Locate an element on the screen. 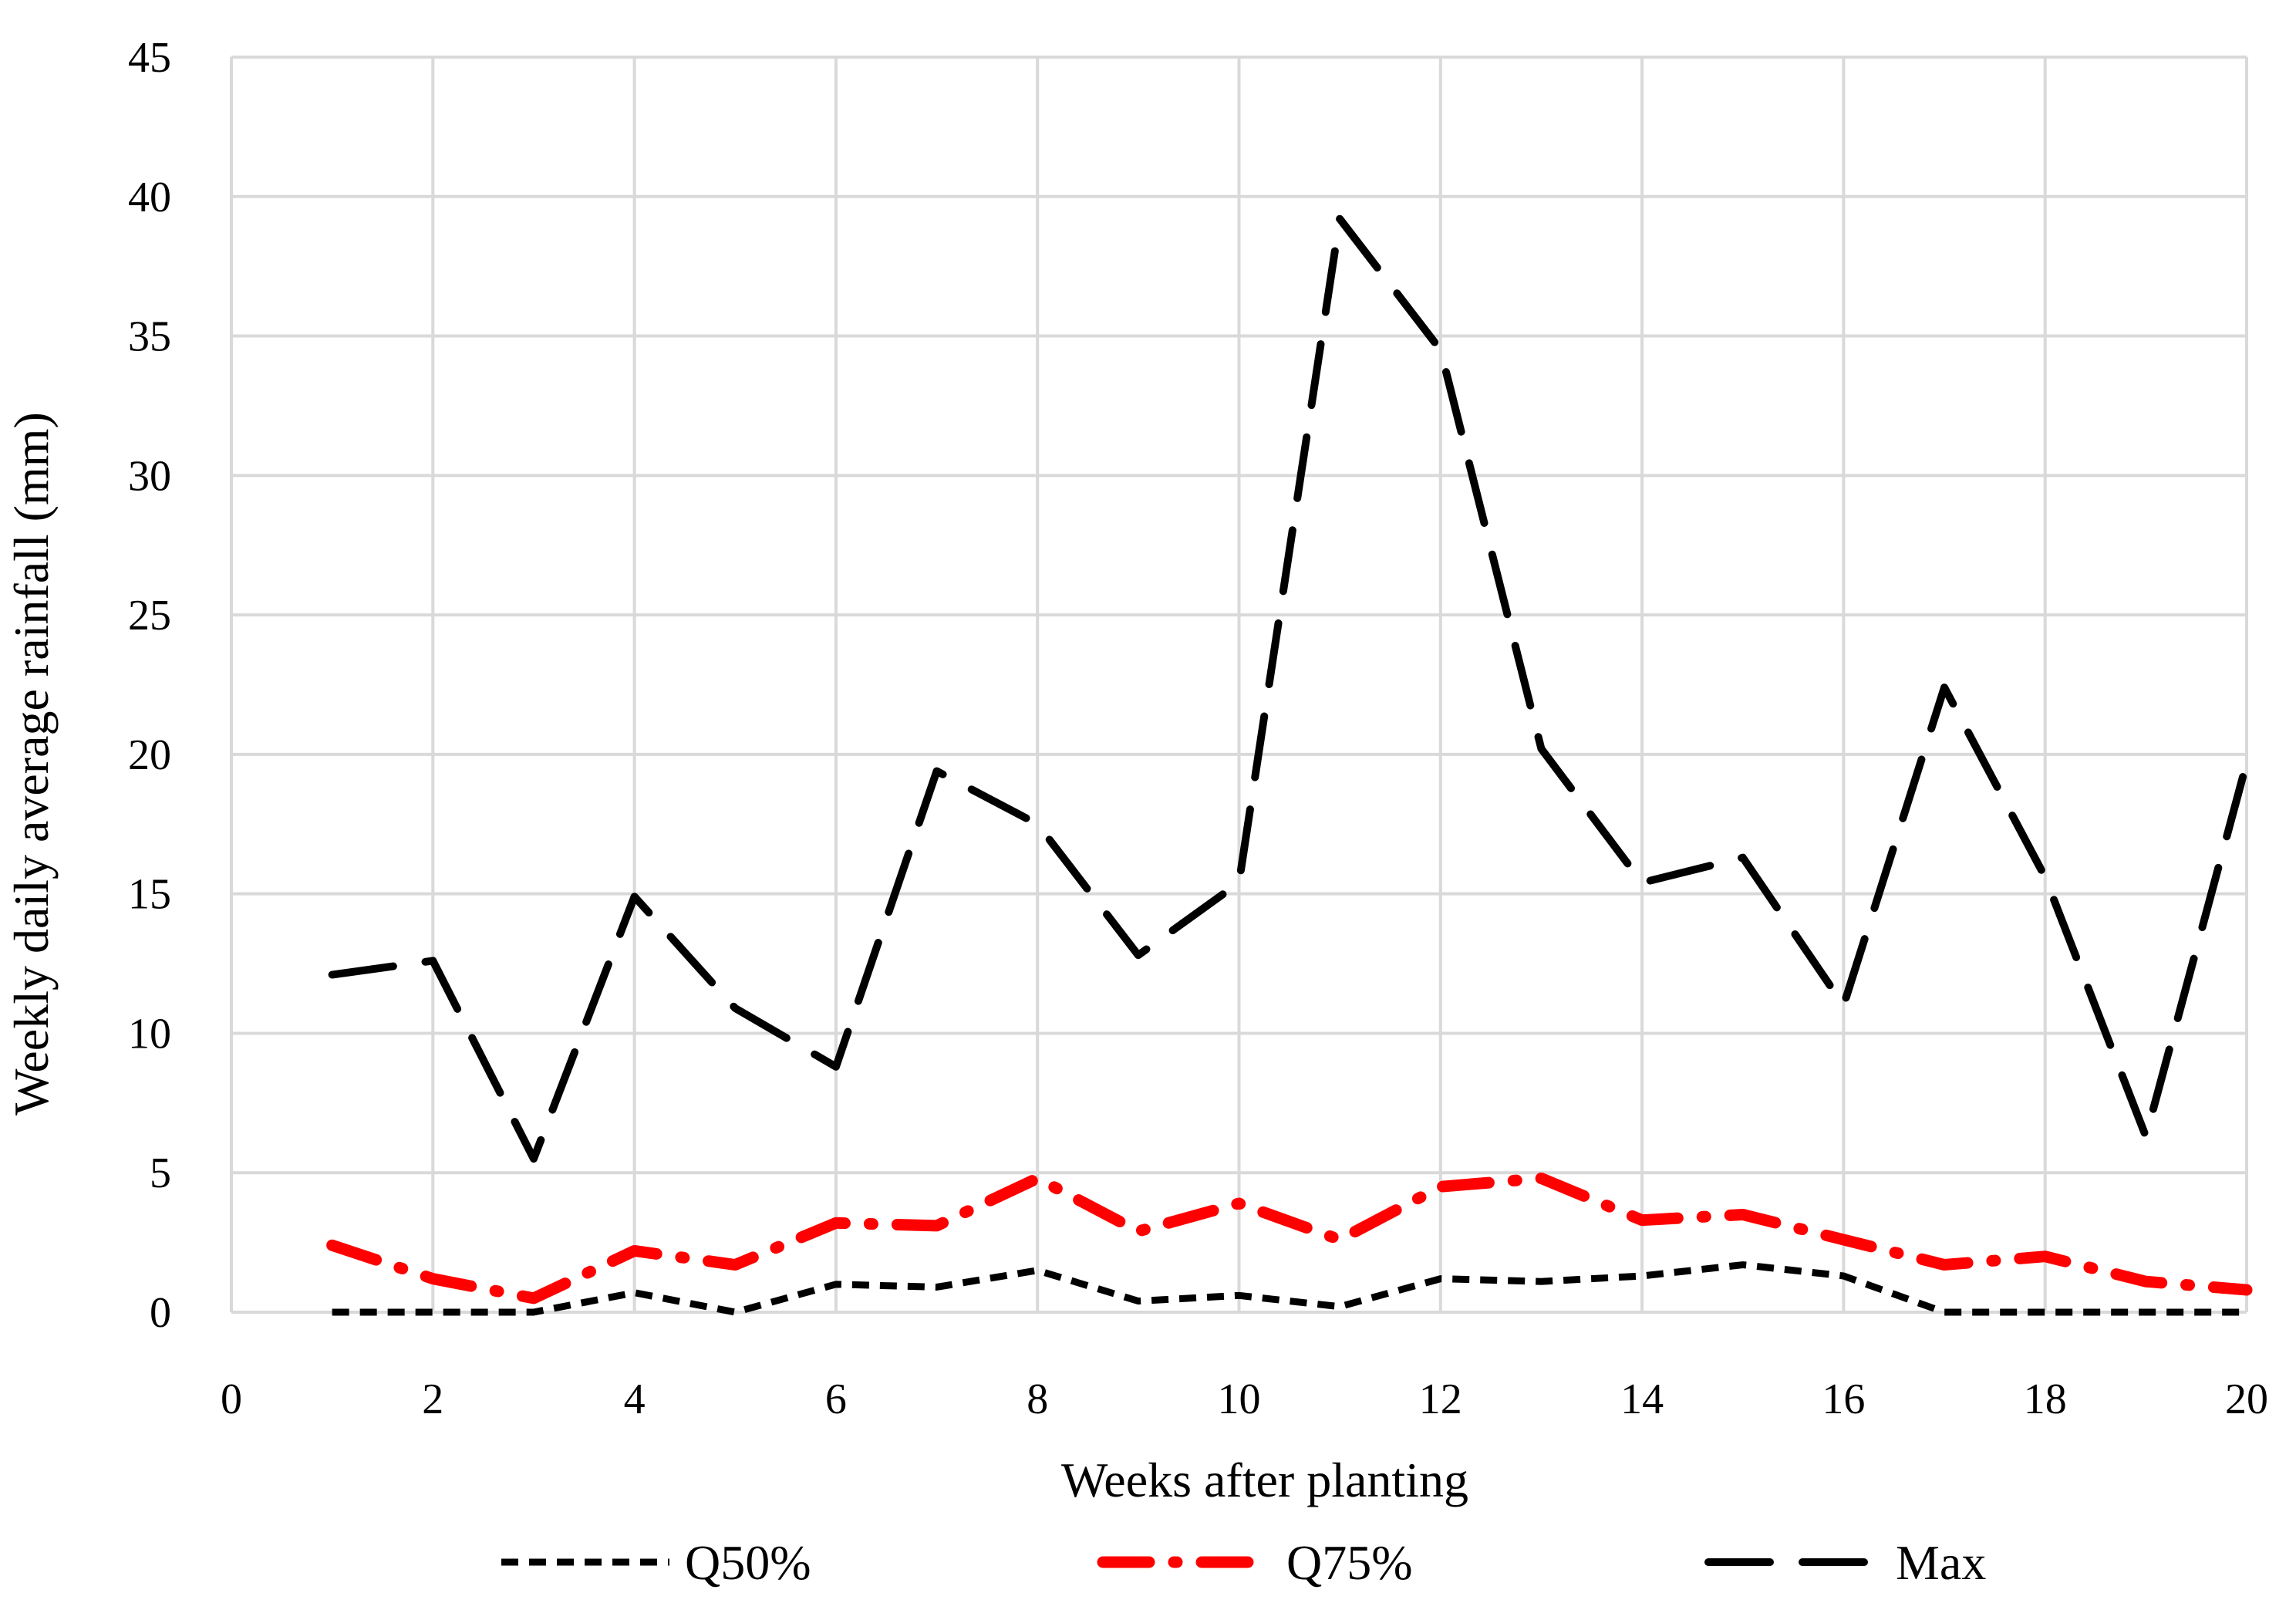  x-tick-label-10: 20 is located at coordinates (2246, 1399).